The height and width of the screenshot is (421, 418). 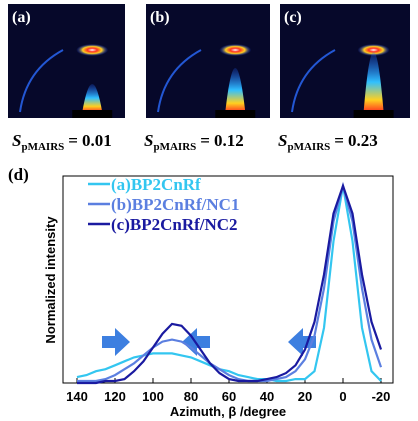 What do you see at coordinates (191, 396) in the screenshot?
I see `x-tick-label: 80` at bounding box center [191, 396].